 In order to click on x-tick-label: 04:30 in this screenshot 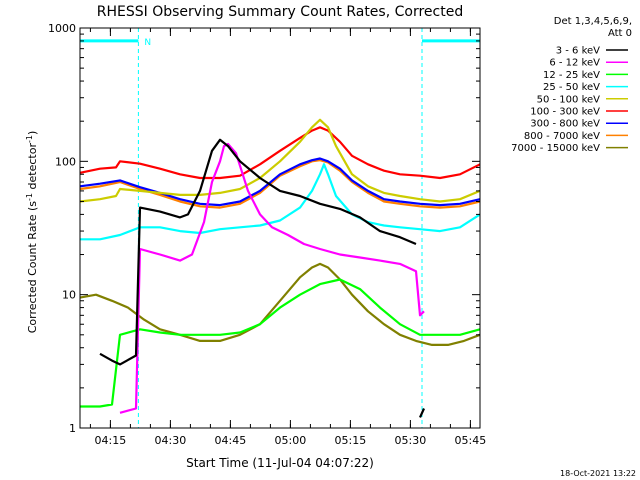, I will do `click(171, 440)`.